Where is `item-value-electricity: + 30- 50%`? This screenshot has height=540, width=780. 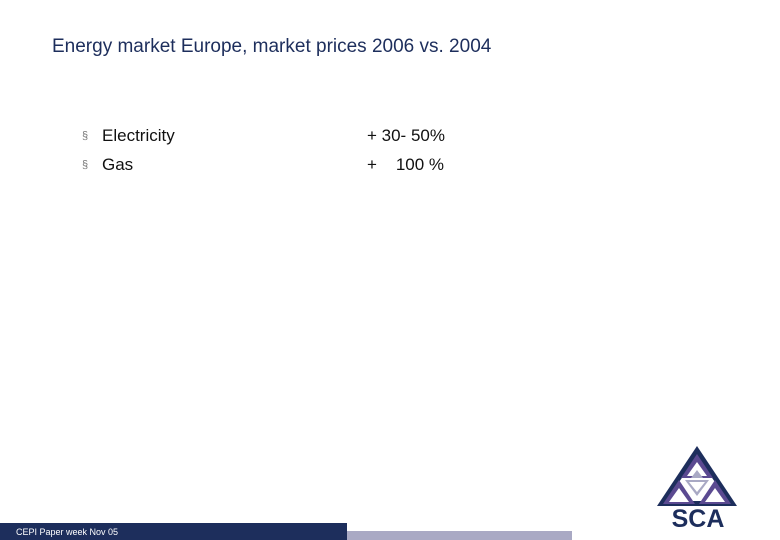
item-value-electricity: + 30- 50% is located at coordinates (406, 135).